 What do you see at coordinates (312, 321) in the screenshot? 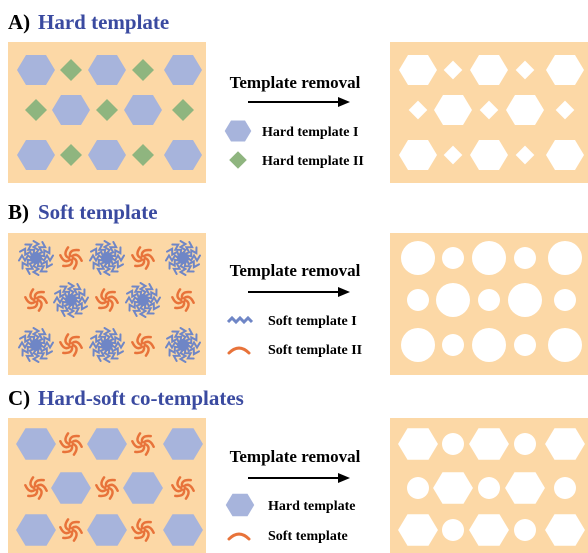
I see `legend-label: Soft template I` at bounding box center [312, 321].